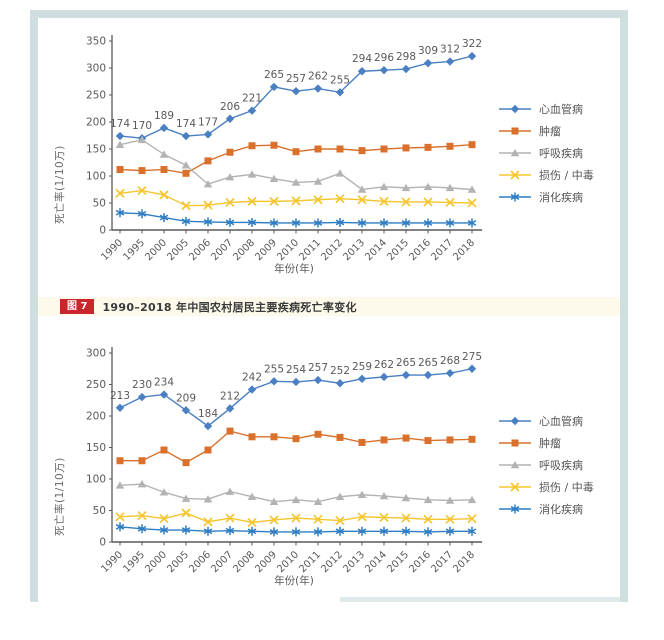 This screenshot has width=664, height=640. Describe the element at coordinates (252, 99) in the screenshot. I see `data-label: 221` at that location.